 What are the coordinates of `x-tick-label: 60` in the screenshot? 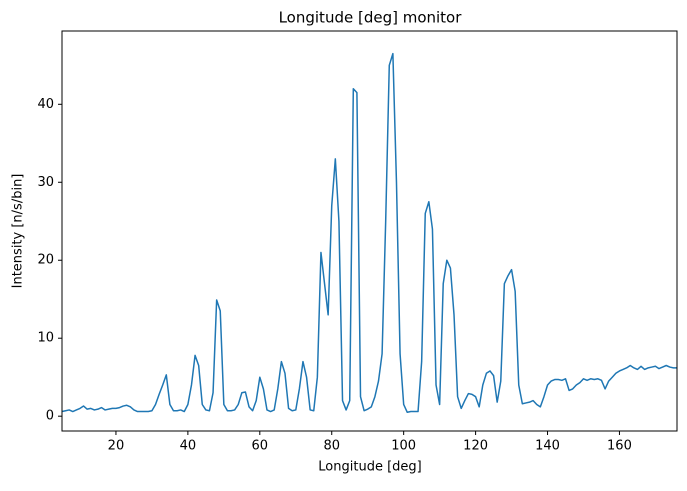 It's located at (260, 446).